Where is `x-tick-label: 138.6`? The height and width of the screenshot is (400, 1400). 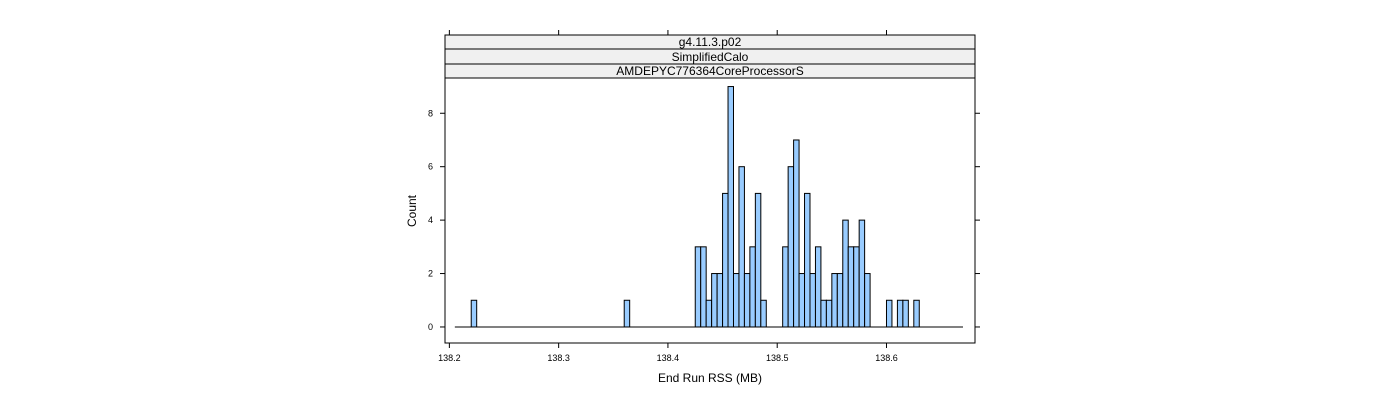 x-tick-label: 138.6 is located at coordinates (886, 358).